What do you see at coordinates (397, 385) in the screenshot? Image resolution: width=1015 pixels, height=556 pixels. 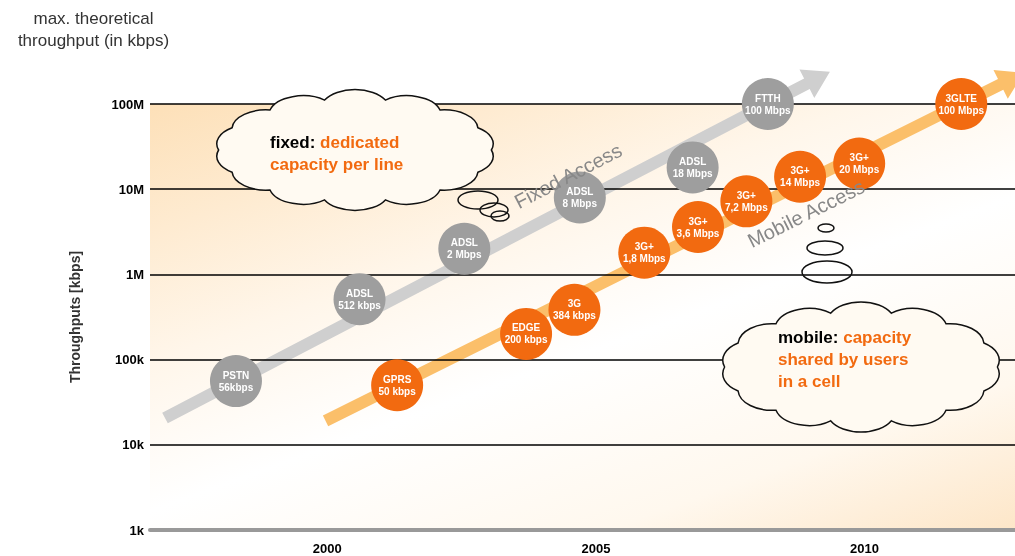 I see `data-label: GPRS 50 kbps` at bounding box center [397, 385].